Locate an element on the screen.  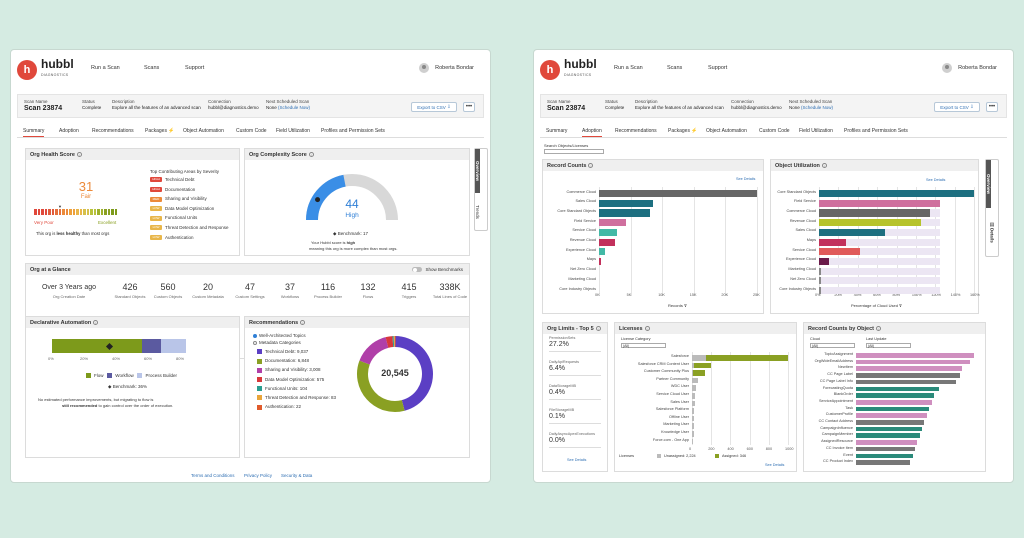
hubbl-logo: h hubbl DIAGNOSTICS is located at coordinates (568, 69).